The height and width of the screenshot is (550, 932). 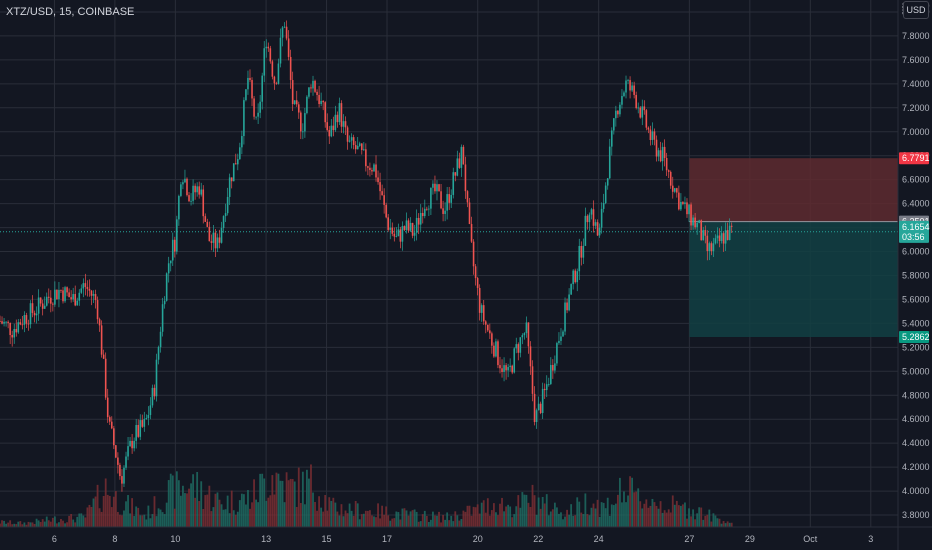 I want to click on x-tick-label: 6, so click(x=54, y=539).